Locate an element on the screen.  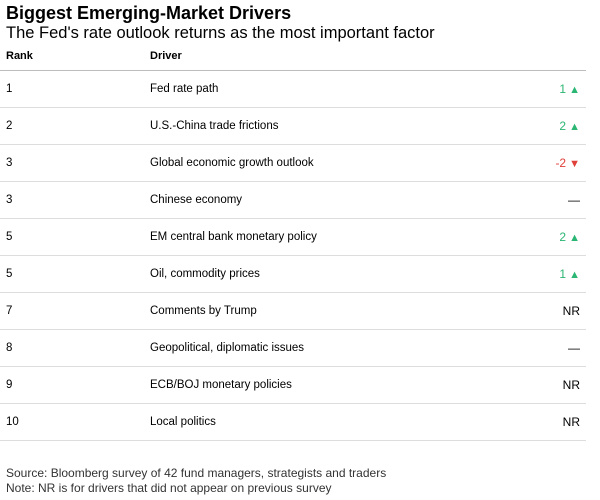
driver-cell: Oil, commodity prices is located at coordinates (205, 274).